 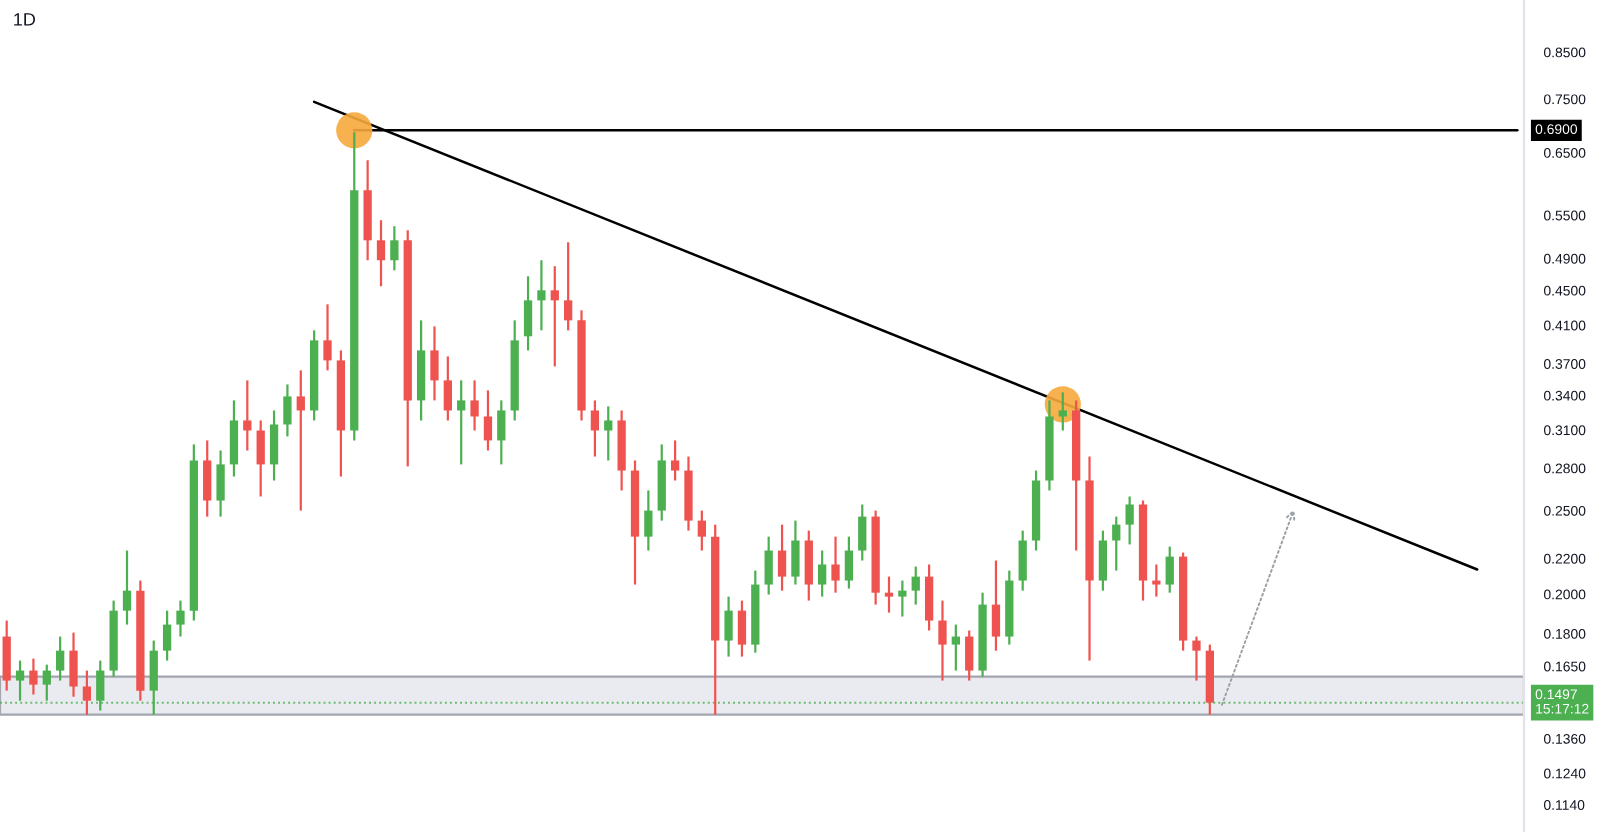 I want to click on text: 1D, so click(x=25, y=19).